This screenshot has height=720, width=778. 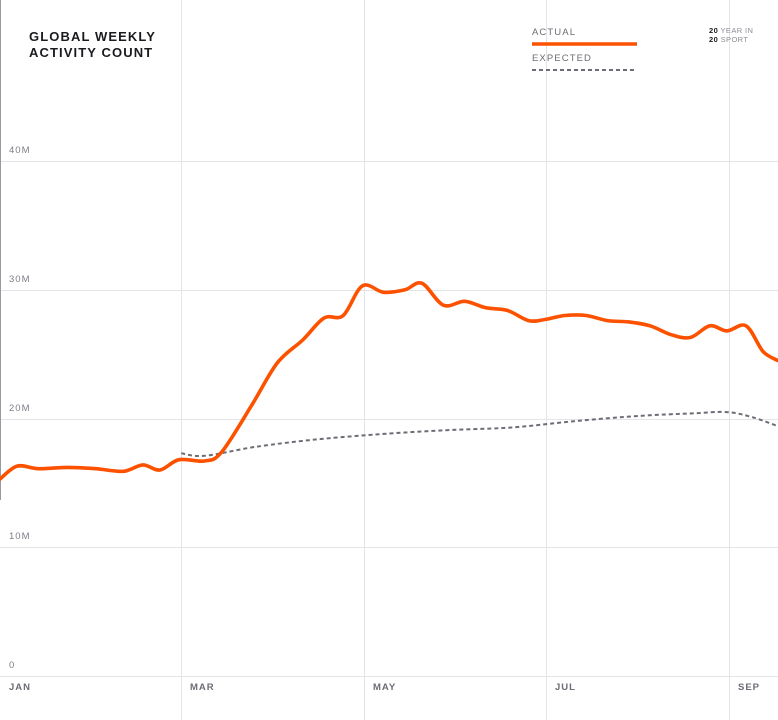 I want to click on chart-title: GLOBAL WEEKLY ACTIVITY COUNT, so click(x=92, y=45).